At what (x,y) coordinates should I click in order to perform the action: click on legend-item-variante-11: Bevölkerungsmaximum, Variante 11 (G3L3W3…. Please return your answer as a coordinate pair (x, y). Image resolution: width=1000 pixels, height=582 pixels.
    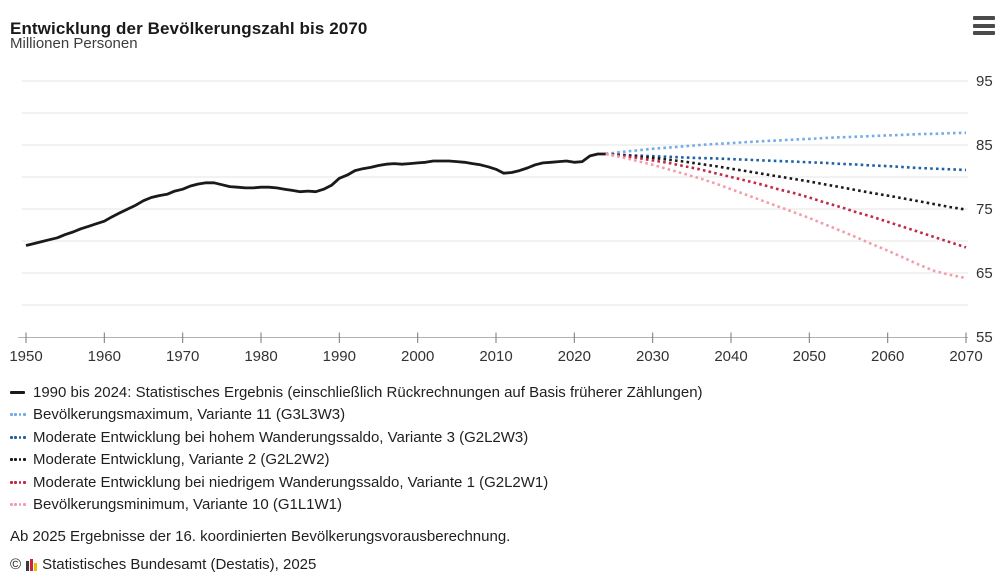
    Looking at the image, I should click on (356, 415).